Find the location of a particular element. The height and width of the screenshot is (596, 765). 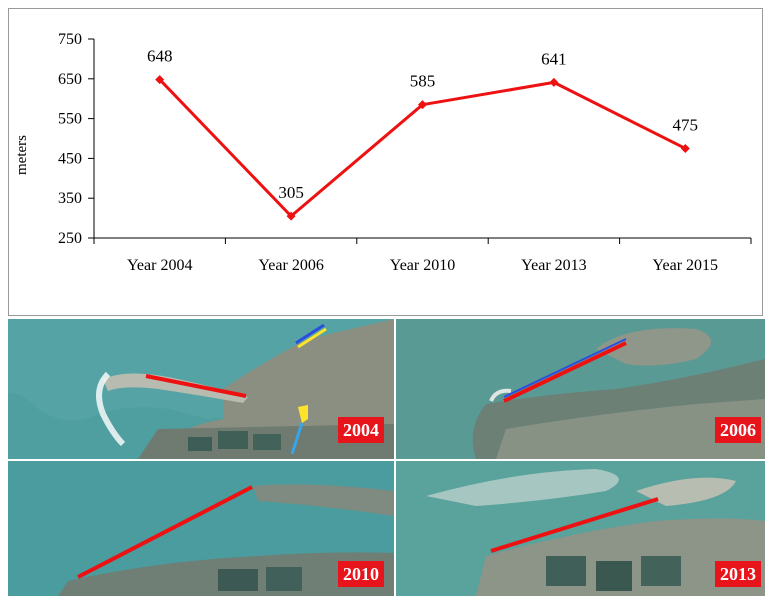

data-label: 475 is located at coordinates (686, 124).